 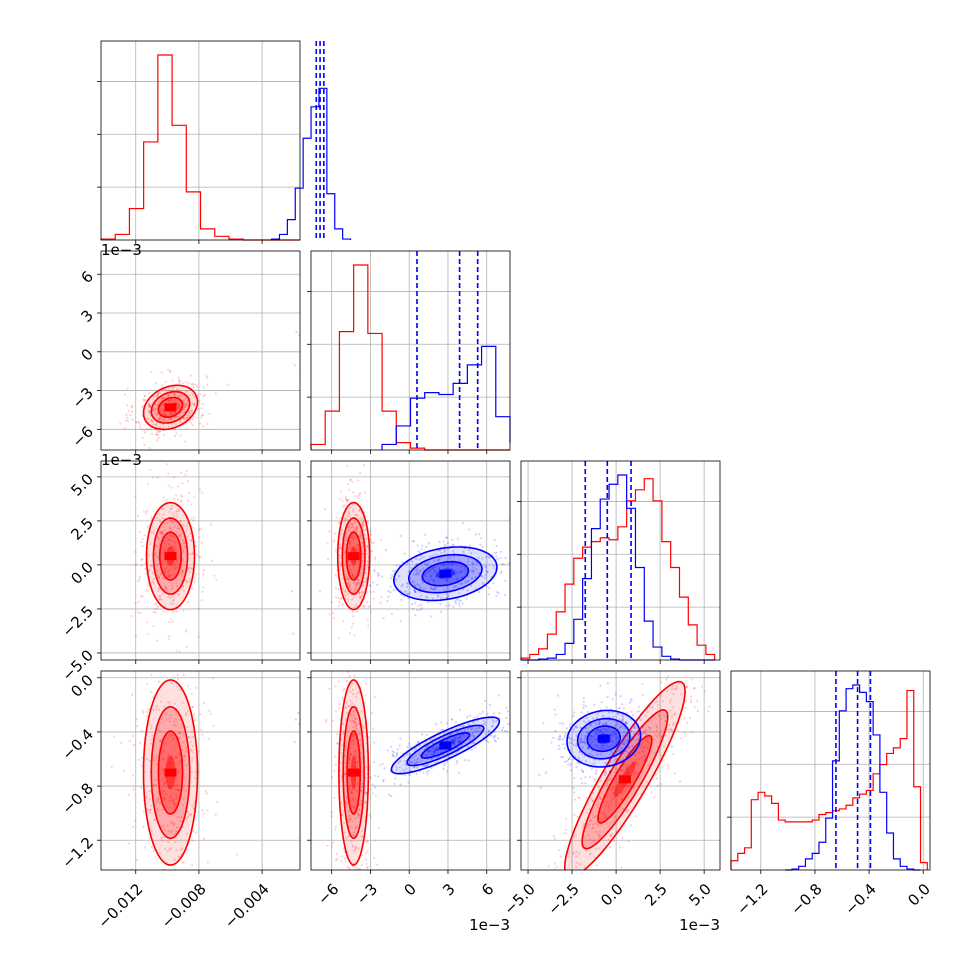 What do you see at coordinates (445, 573) in the screenshot?
I see `density-peak-blue` at bounding box center [445, 573].